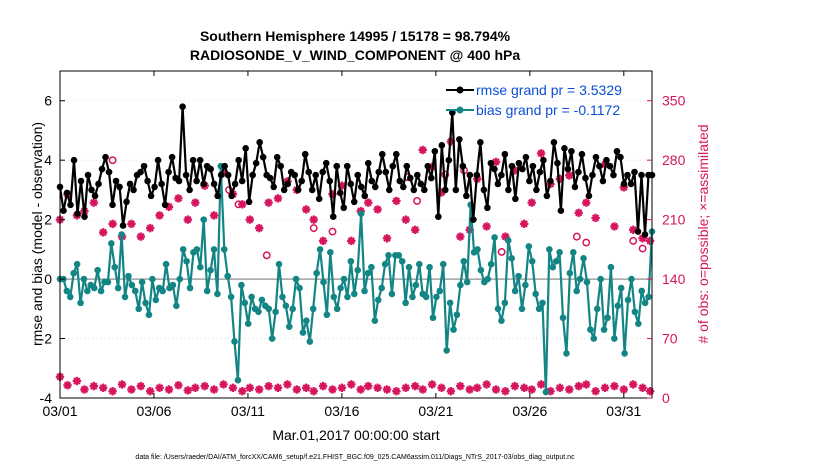 This screenshot has width=830, height=470. I want to click on y2-tick-label: 210, so click(674, 220).